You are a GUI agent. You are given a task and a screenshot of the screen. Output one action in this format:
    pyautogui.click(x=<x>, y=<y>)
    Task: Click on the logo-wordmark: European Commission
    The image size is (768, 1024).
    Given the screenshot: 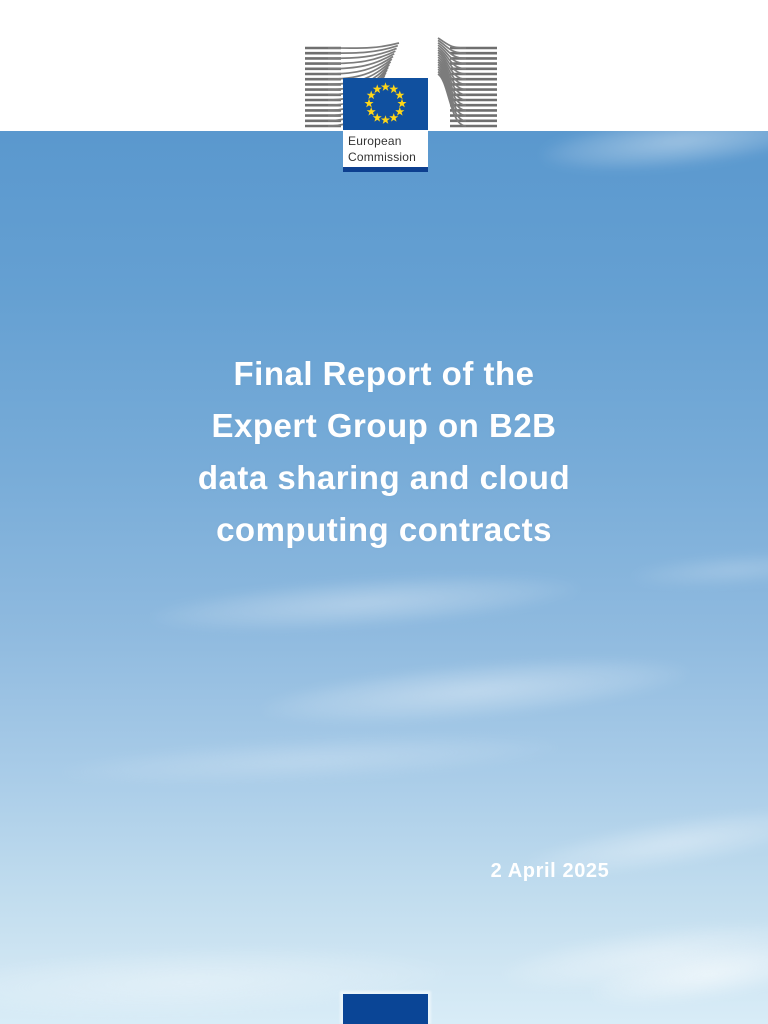 What is the action you would take?
    pyautogui.click(x=385, y=148)
    